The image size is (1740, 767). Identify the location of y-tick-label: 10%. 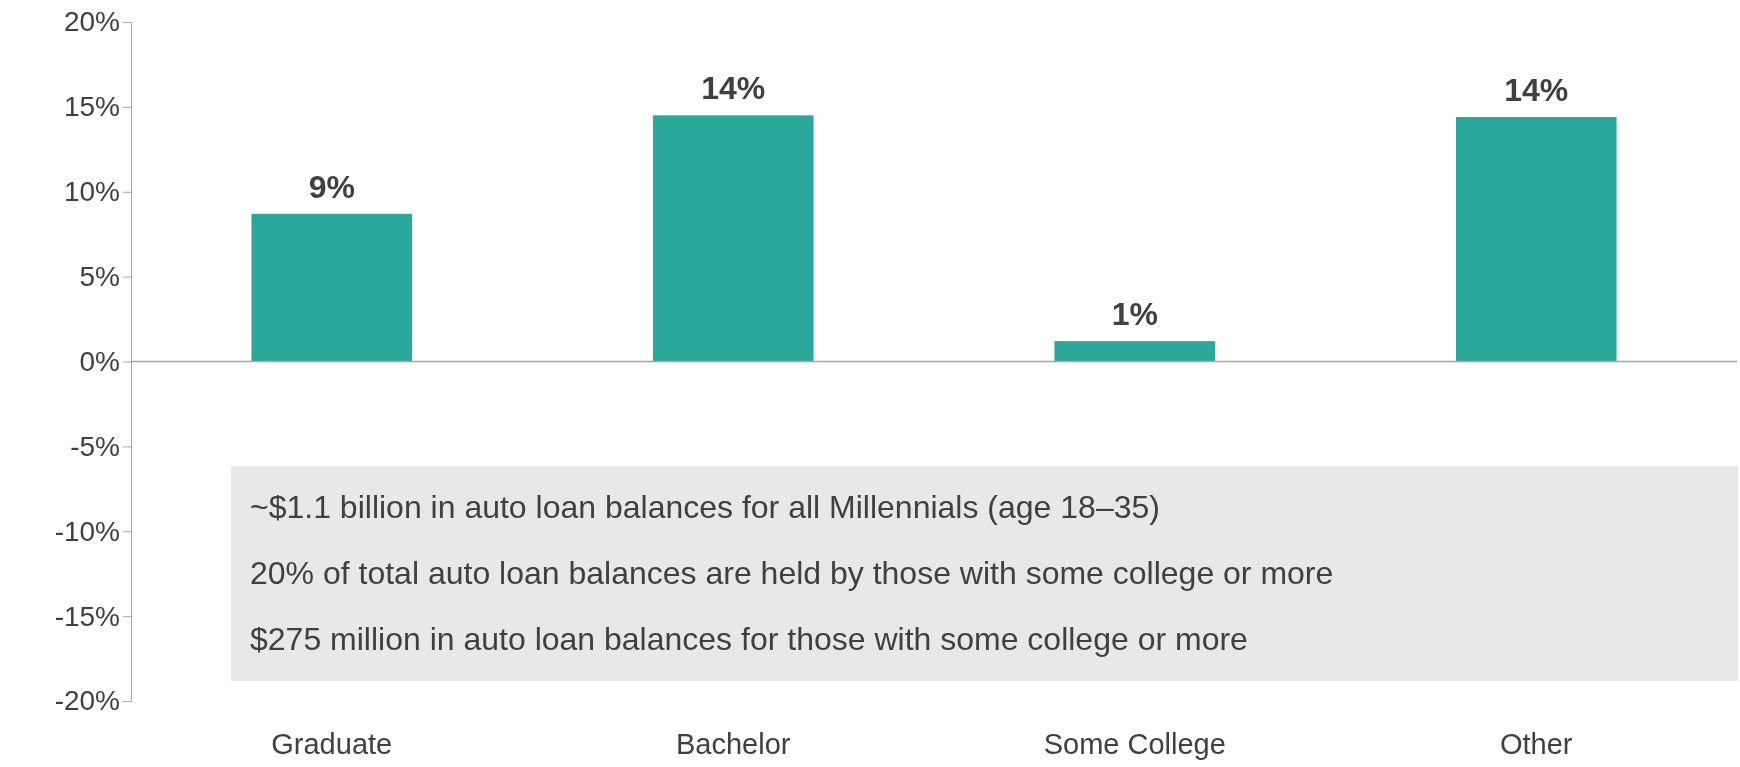
(91, 192).